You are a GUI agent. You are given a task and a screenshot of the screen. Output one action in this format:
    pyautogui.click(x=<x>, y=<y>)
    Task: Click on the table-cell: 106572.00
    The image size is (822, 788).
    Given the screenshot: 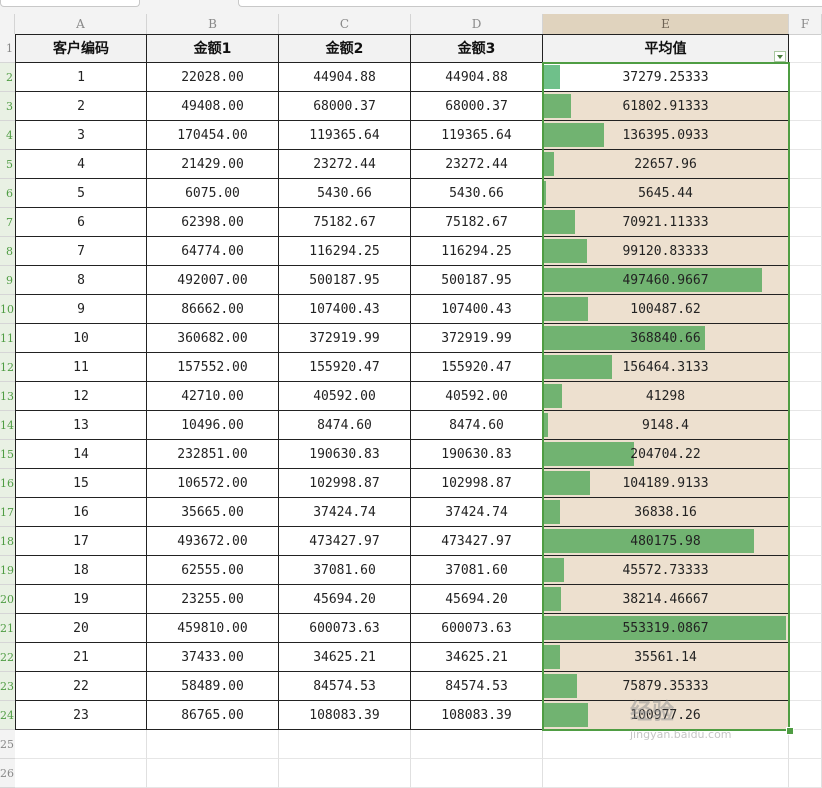 What is the action you would take?
    pyautogui.click(x=213, y=483)
    